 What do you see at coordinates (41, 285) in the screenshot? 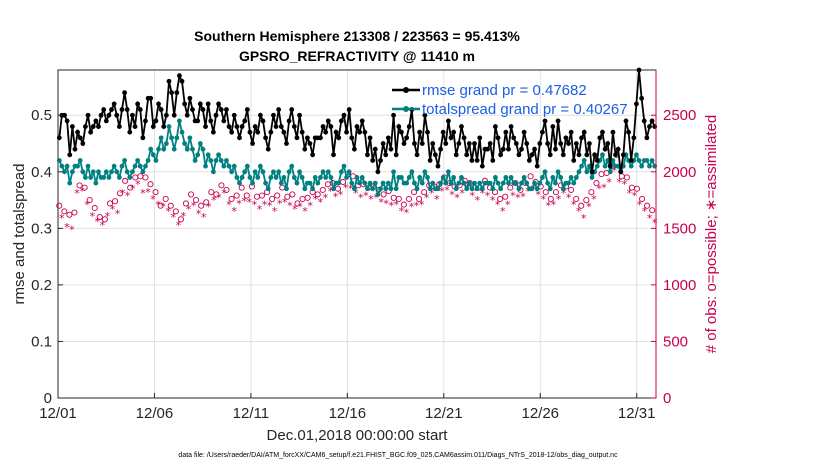
I see `y-tick-label: 0.2` at bounding box center [41, 285].